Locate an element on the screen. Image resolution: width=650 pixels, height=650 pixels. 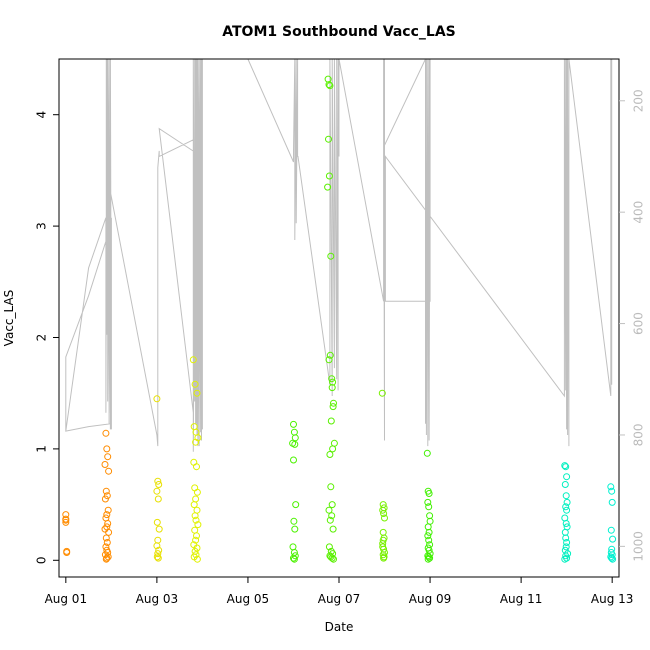
x-tick-label: Aug 01 is located at coordinates (66, 599).